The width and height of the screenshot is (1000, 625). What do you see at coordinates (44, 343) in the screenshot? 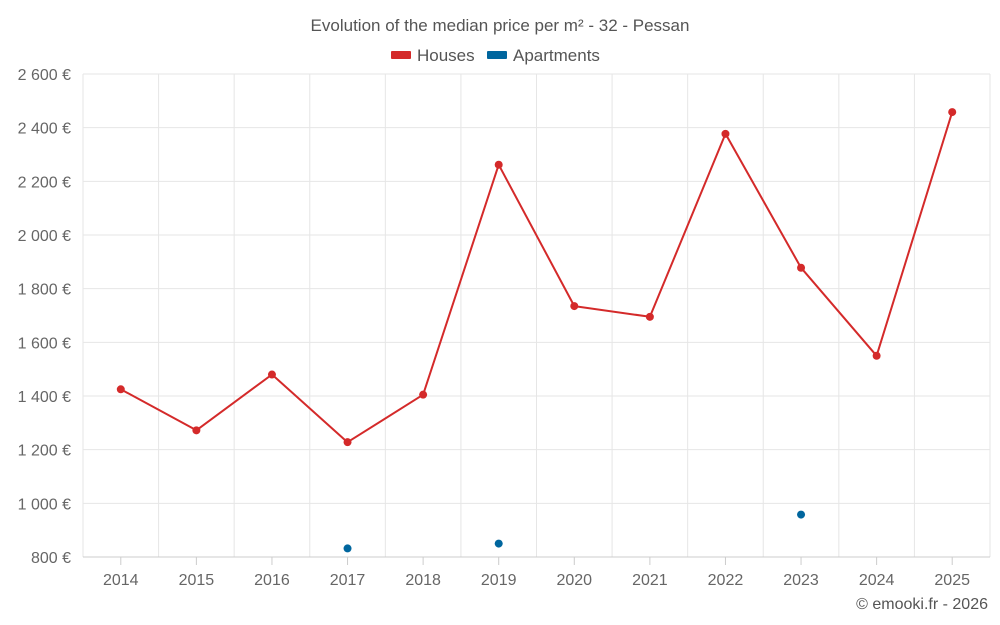
I see `y-tick-label: 1 600 €` at bounding box center [44, 343].